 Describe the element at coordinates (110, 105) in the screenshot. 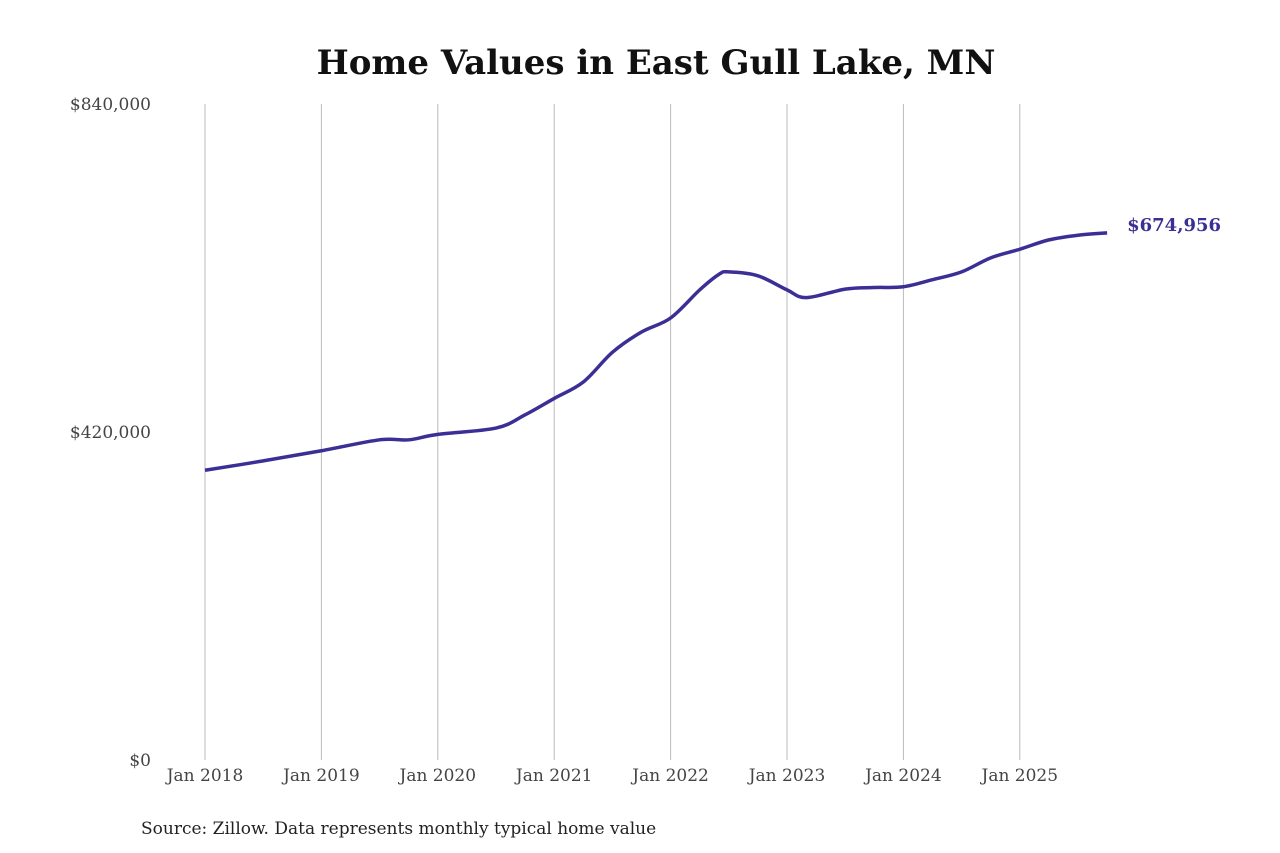

I see `y-tick-label: $840,000` at that location.